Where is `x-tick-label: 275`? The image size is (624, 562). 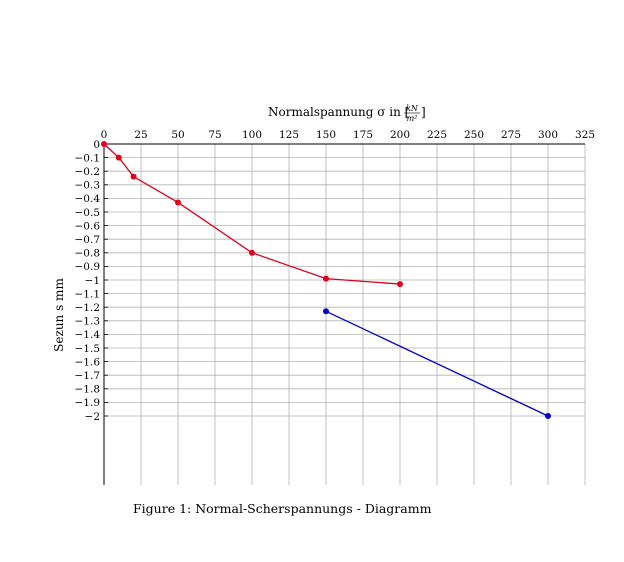
x-tick-label: 275 is located at coordinates (511, 135).